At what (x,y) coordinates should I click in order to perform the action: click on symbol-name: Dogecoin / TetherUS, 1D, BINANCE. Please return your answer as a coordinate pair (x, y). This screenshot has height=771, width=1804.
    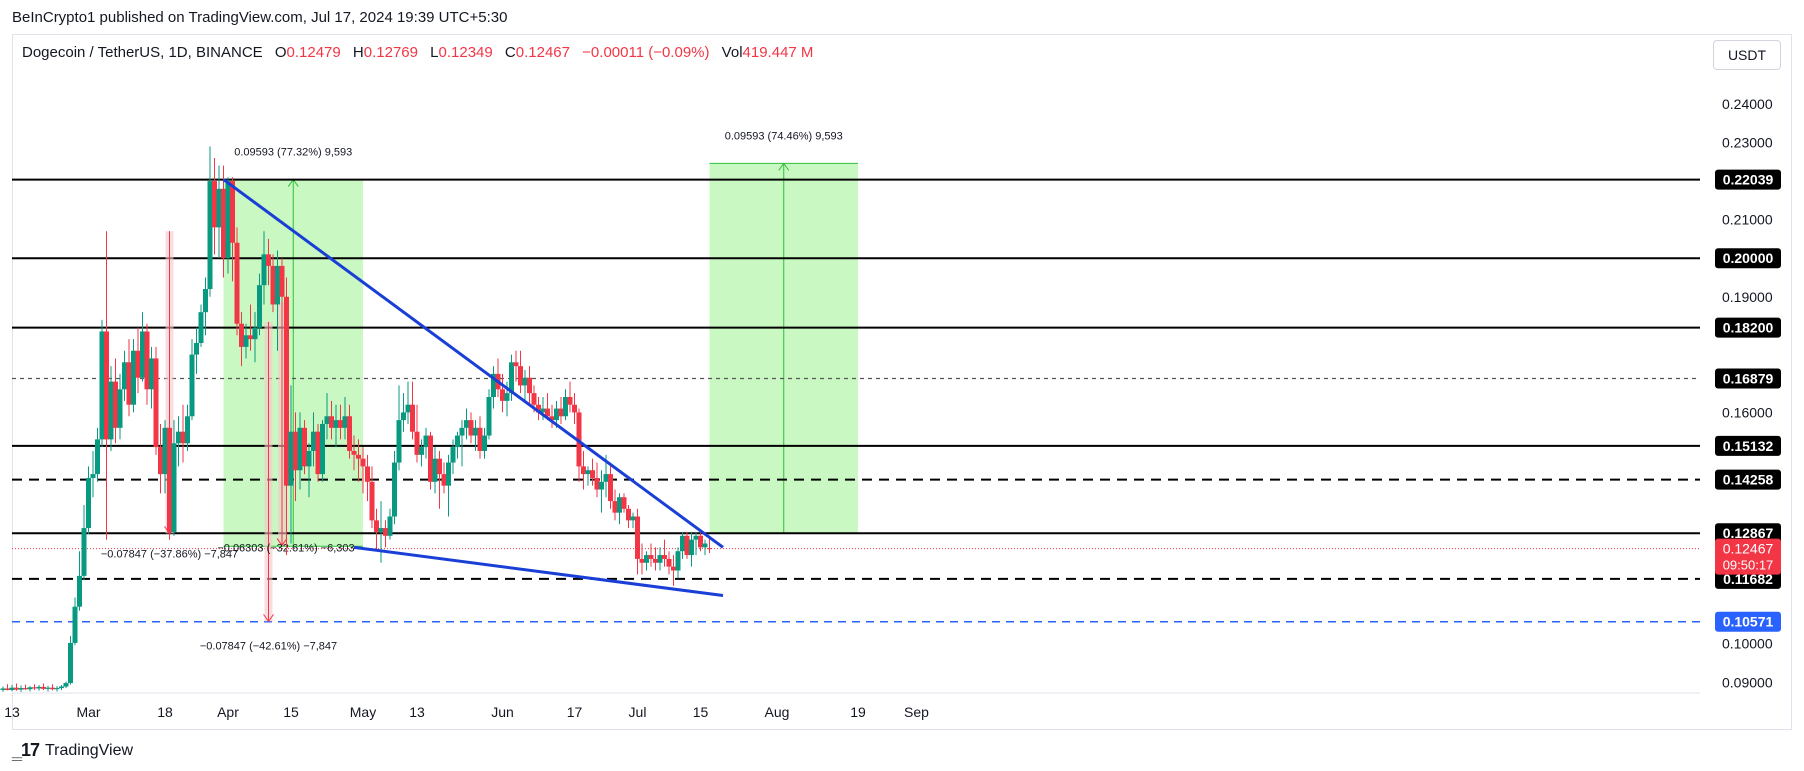
    Looking at the image, I should click on (142, 52).